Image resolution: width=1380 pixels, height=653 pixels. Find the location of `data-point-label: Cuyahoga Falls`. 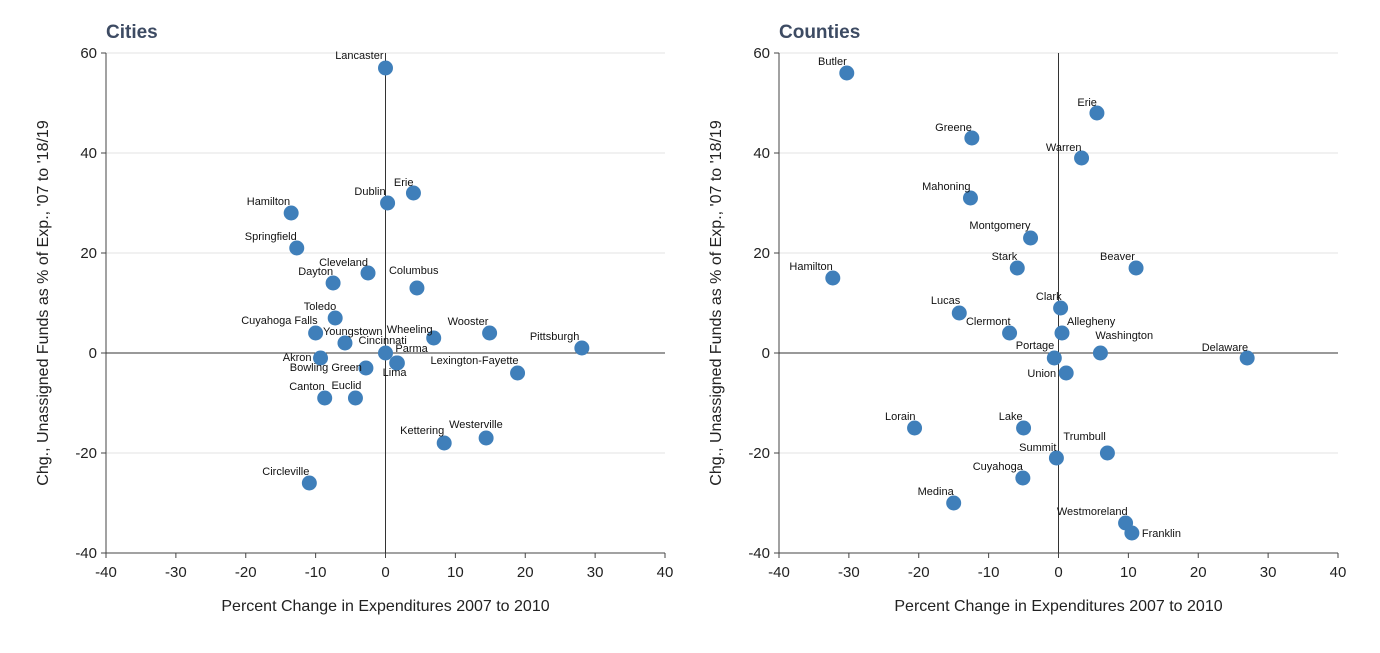

data-point-label: Cuyahoga Falls is located at coordinates (279, 321).